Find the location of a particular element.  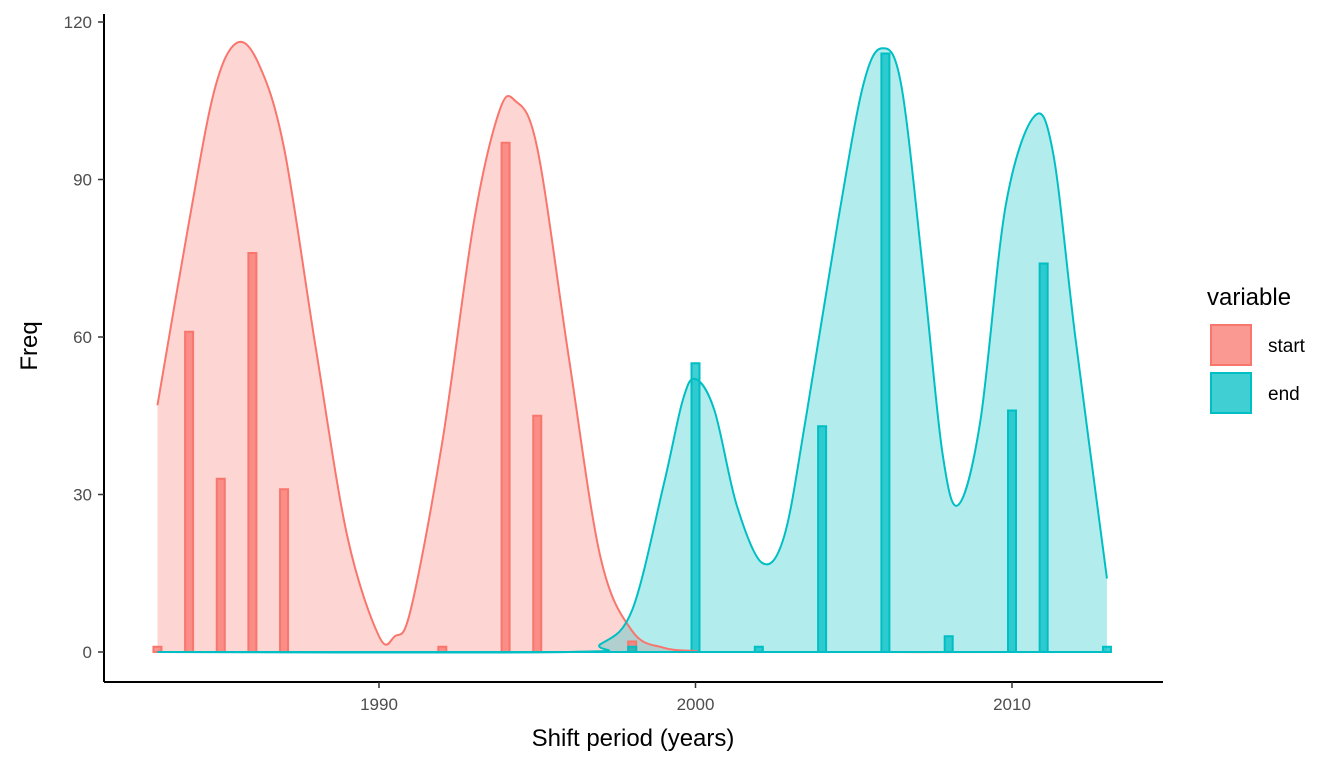

bar-start-1985 is located at coordinates (220, 565).